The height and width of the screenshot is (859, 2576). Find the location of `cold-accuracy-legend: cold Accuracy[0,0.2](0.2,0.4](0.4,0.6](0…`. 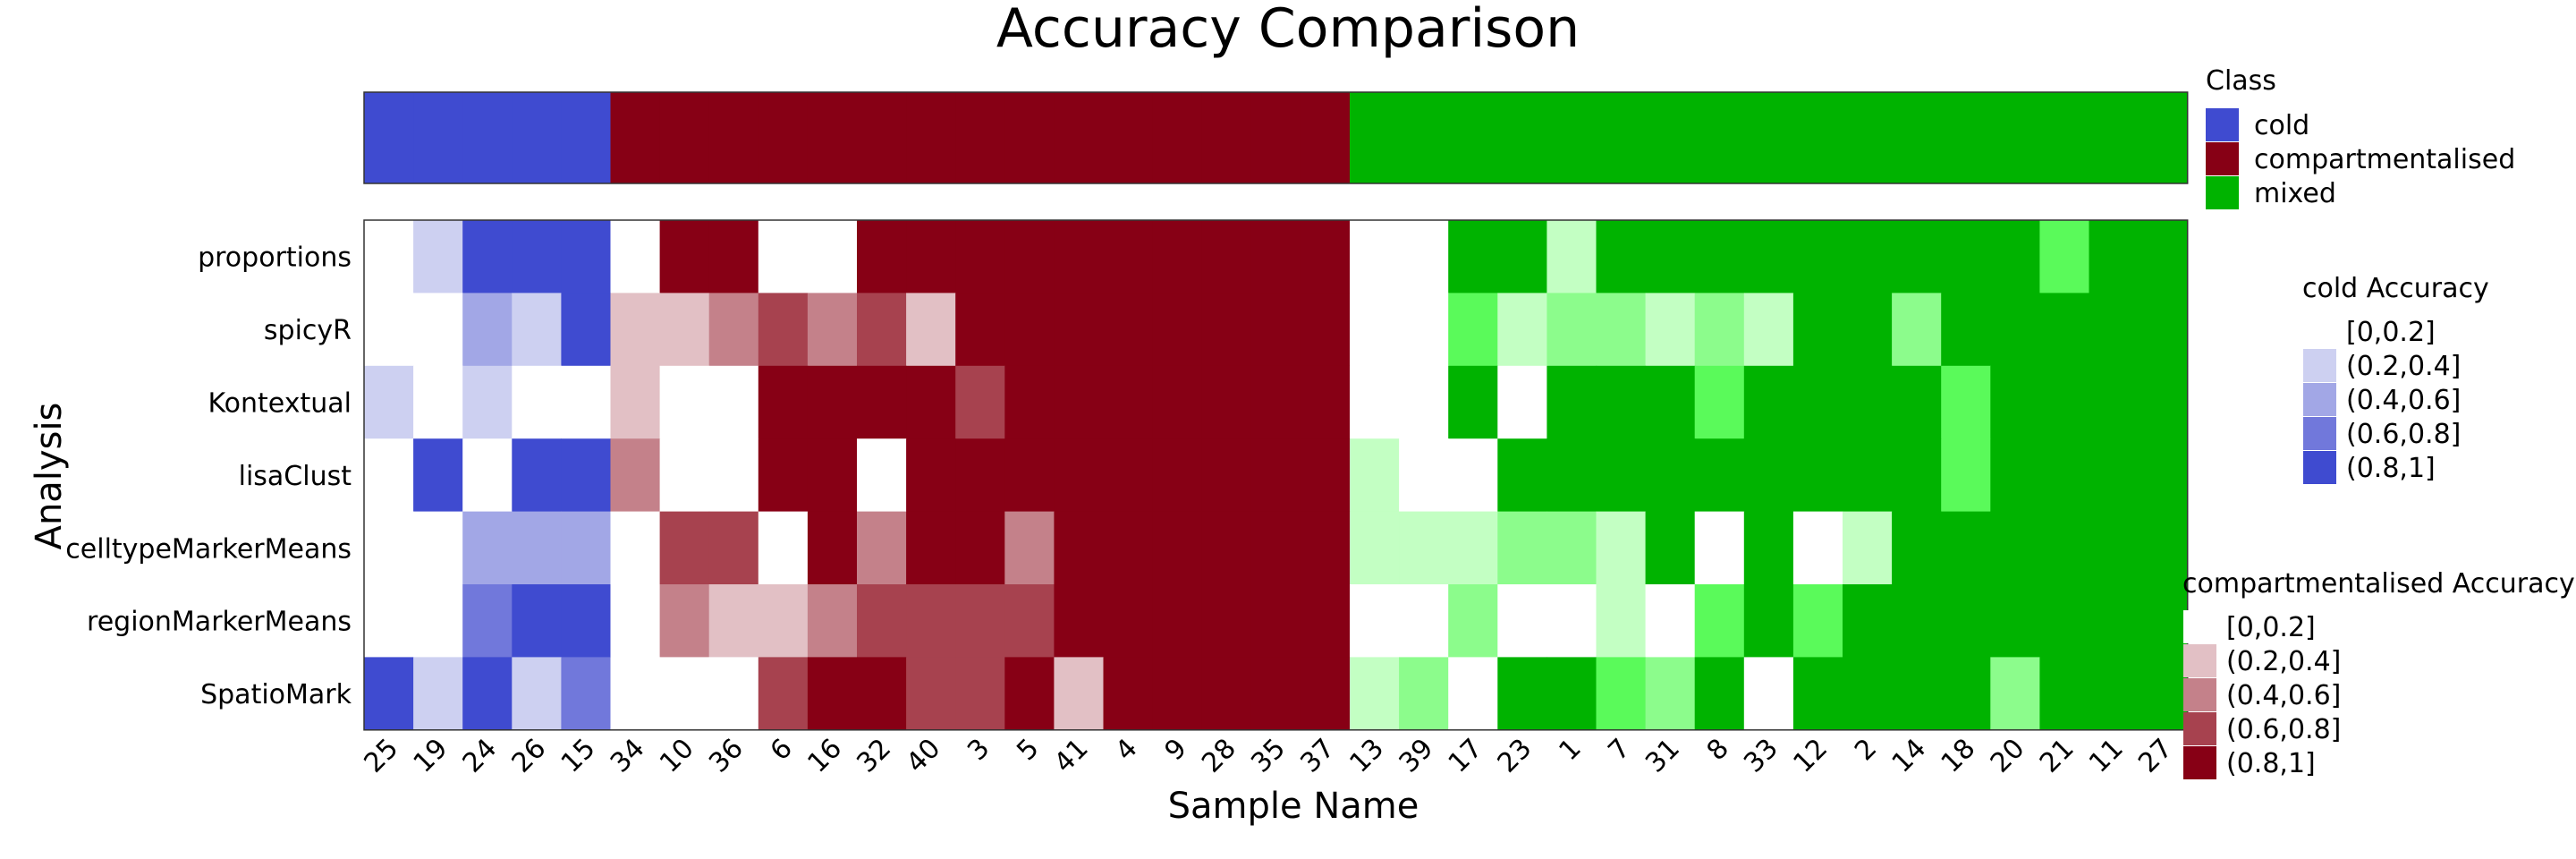

cold-accuracy-legend: cold Accuracy[0,0.2](0.2,0.4](0.4,0.6](0… is located at coordinates (2395, 378).